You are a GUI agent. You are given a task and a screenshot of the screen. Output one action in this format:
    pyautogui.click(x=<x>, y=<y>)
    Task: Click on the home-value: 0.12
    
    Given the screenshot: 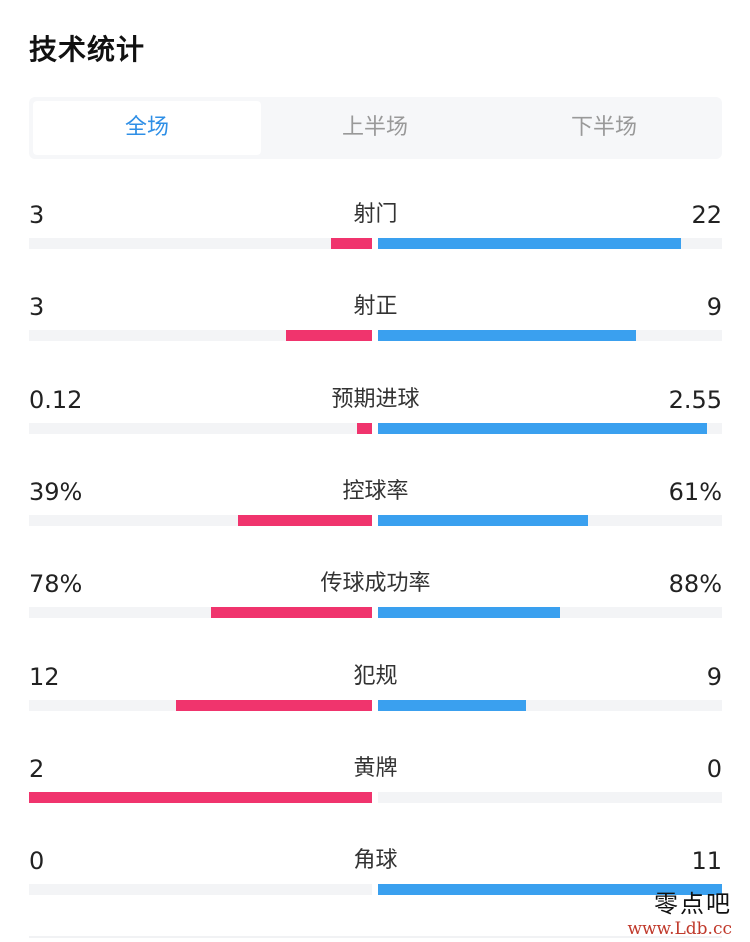 What is the action you would take?
    pyautogui.click(x=56, y=400)
    